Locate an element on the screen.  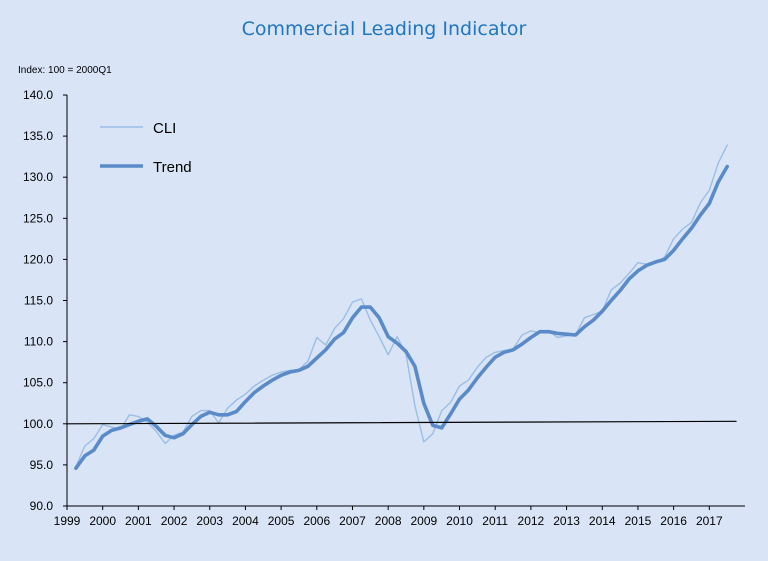
baseline-series-line is located at coordinates (401, 422).